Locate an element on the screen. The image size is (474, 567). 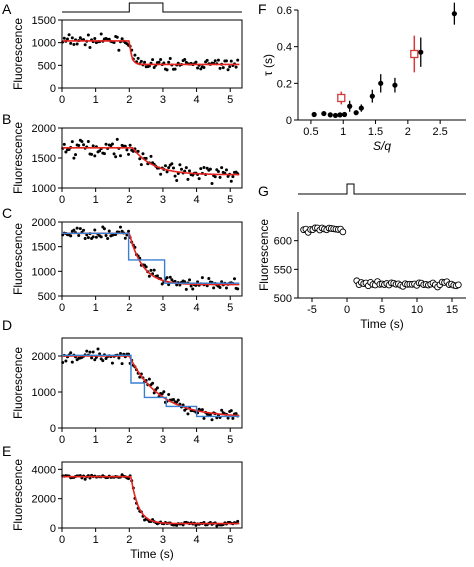
panel-c-ylabel: Fluorescence is located at coordinates (18, 259).